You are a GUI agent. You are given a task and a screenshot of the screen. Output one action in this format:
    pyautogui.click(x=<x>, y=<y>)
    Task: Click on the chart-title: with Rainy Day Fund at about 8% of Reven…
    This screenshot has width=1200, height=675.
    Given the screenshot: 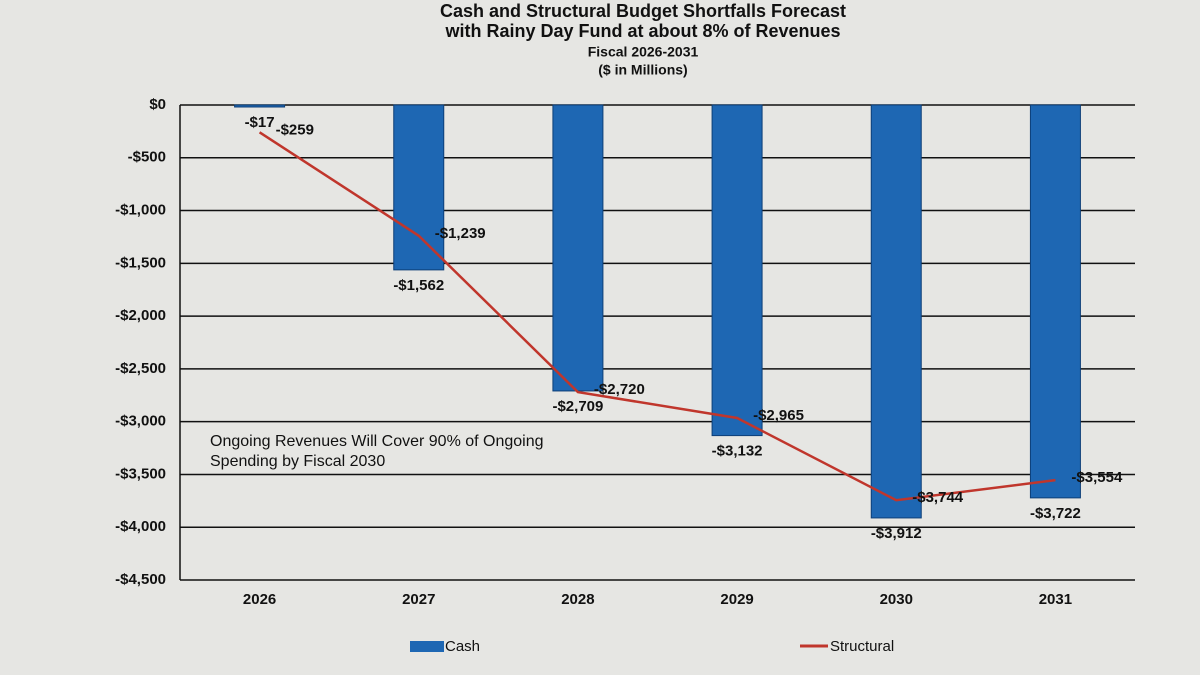 What is the action you would take?
    pyautogui.click(x=642, y=31)
    